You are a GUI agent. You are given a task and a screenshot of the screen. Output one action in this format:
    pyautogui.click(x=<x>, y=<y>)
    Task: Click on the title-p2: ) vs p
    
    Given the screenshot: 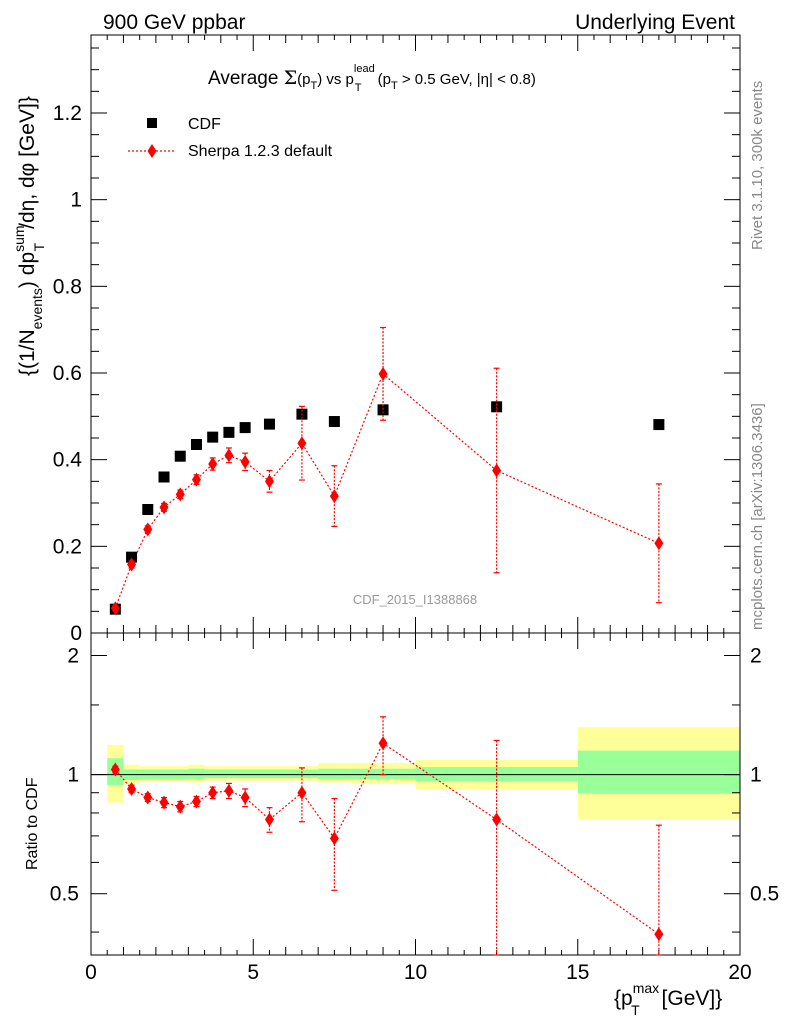 What is the action you would take?
    pyautogui.click(x=335, y=79)
    